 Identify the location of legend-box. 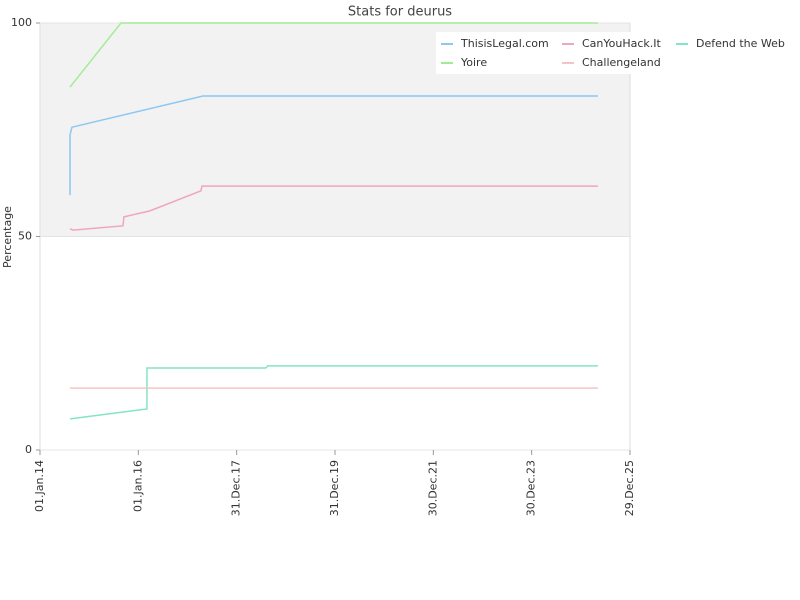
(608, 53).